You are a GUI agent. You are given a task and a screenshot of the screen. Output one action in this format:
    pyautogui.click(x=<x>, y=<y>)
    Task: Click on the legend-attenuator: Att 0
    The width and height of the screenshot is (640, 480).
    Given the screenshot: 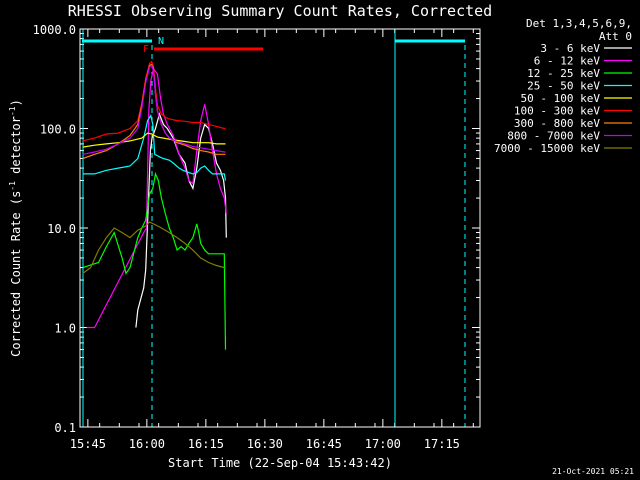 What is the action you would take?
    pyautogui.click(x=615, y=36)
    